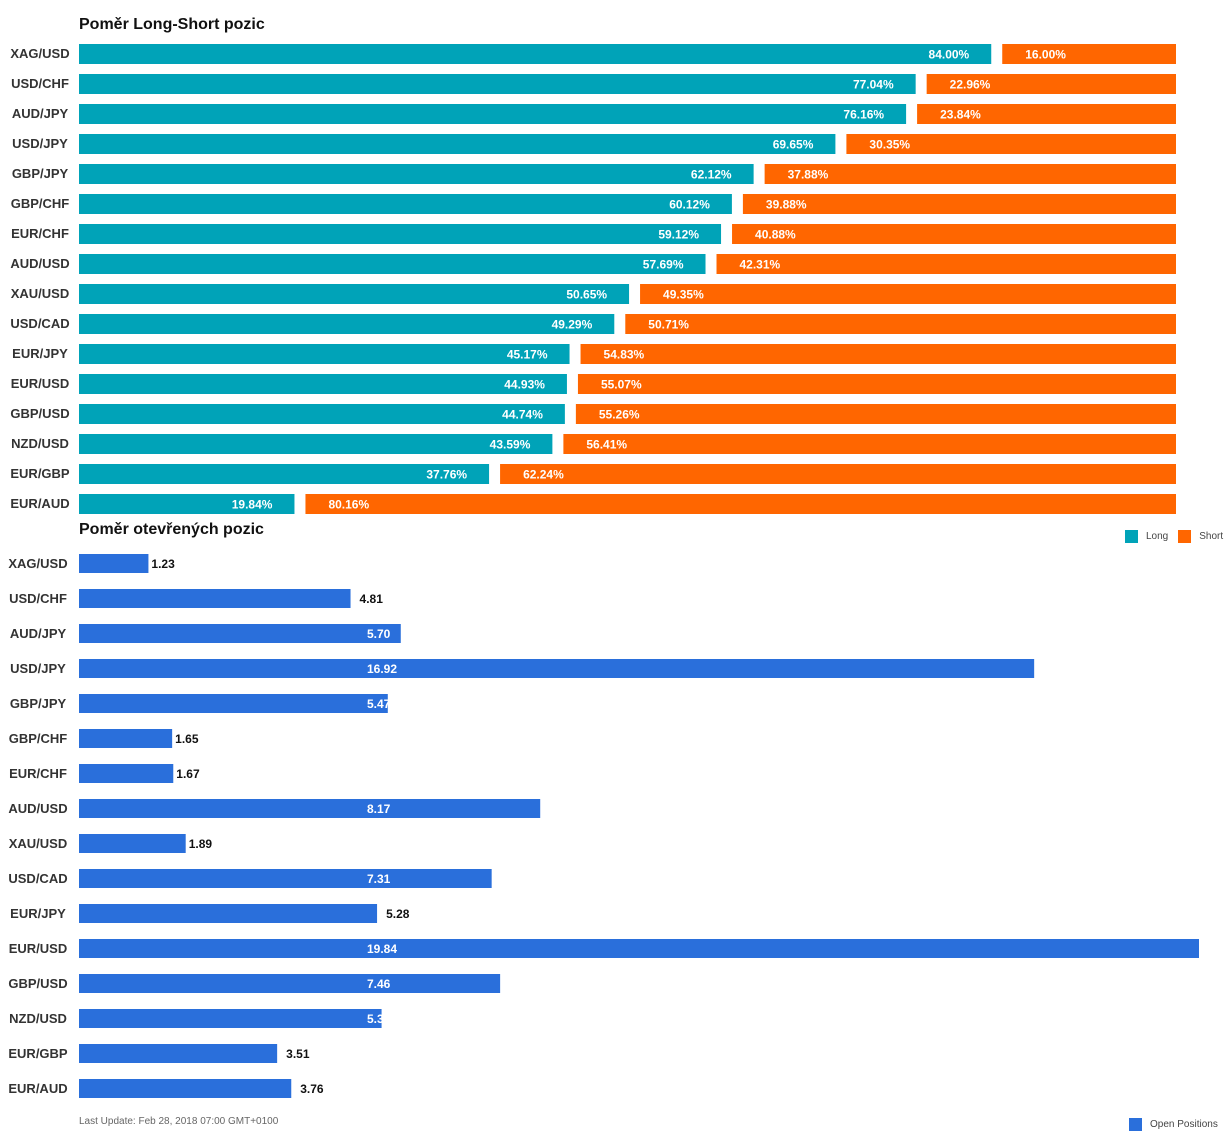 The width and height of the screenshot is (1230, 1135). What do you see at coordinates (970, 85) in the screenshot?
I see `short-value-label: 22.96%` at bounding box center [970, 85].